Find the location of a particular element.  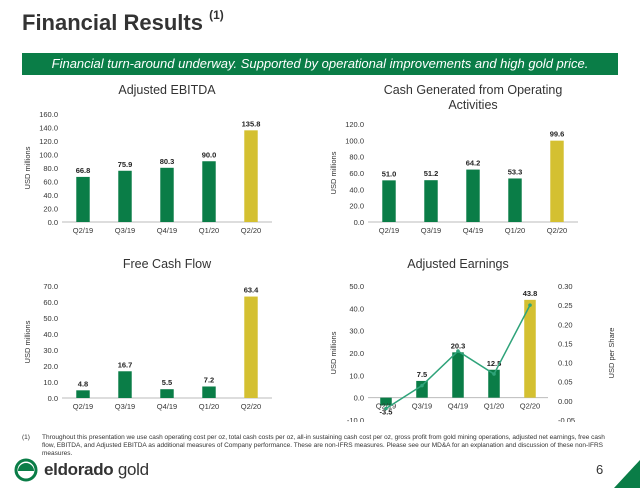

data-label: 135.8 is located at coordinates (251, 123).